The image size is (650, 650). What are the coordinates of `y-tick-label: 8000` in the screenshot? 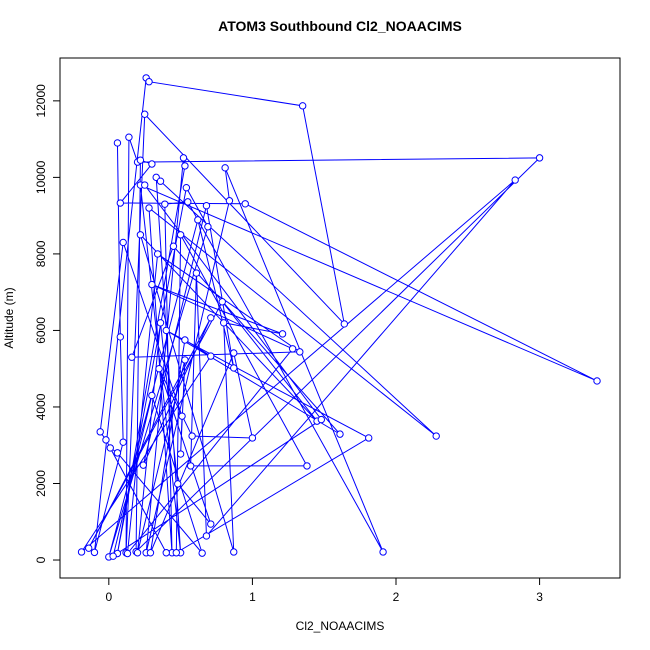 It's located at (41, 253).